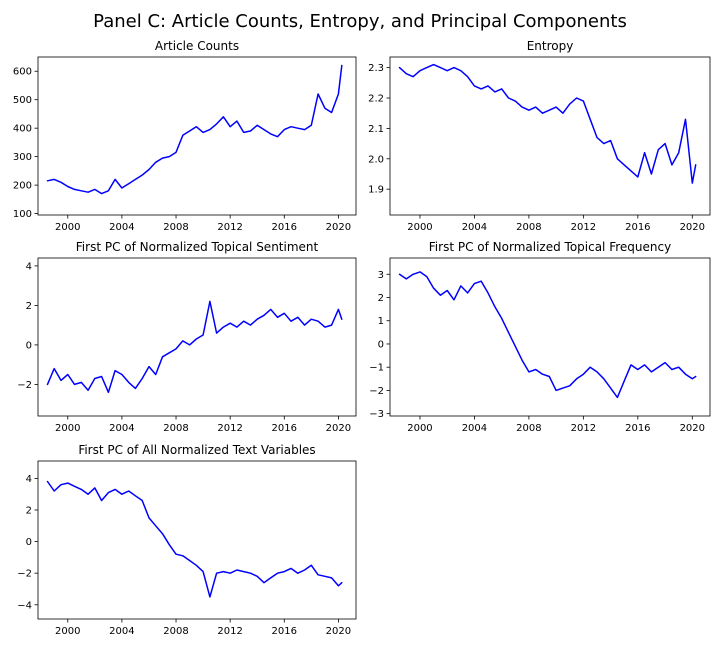  Describe the element at coordinates (381, 321) in the screenshot. I see `y-tick-label: 1` at that location.